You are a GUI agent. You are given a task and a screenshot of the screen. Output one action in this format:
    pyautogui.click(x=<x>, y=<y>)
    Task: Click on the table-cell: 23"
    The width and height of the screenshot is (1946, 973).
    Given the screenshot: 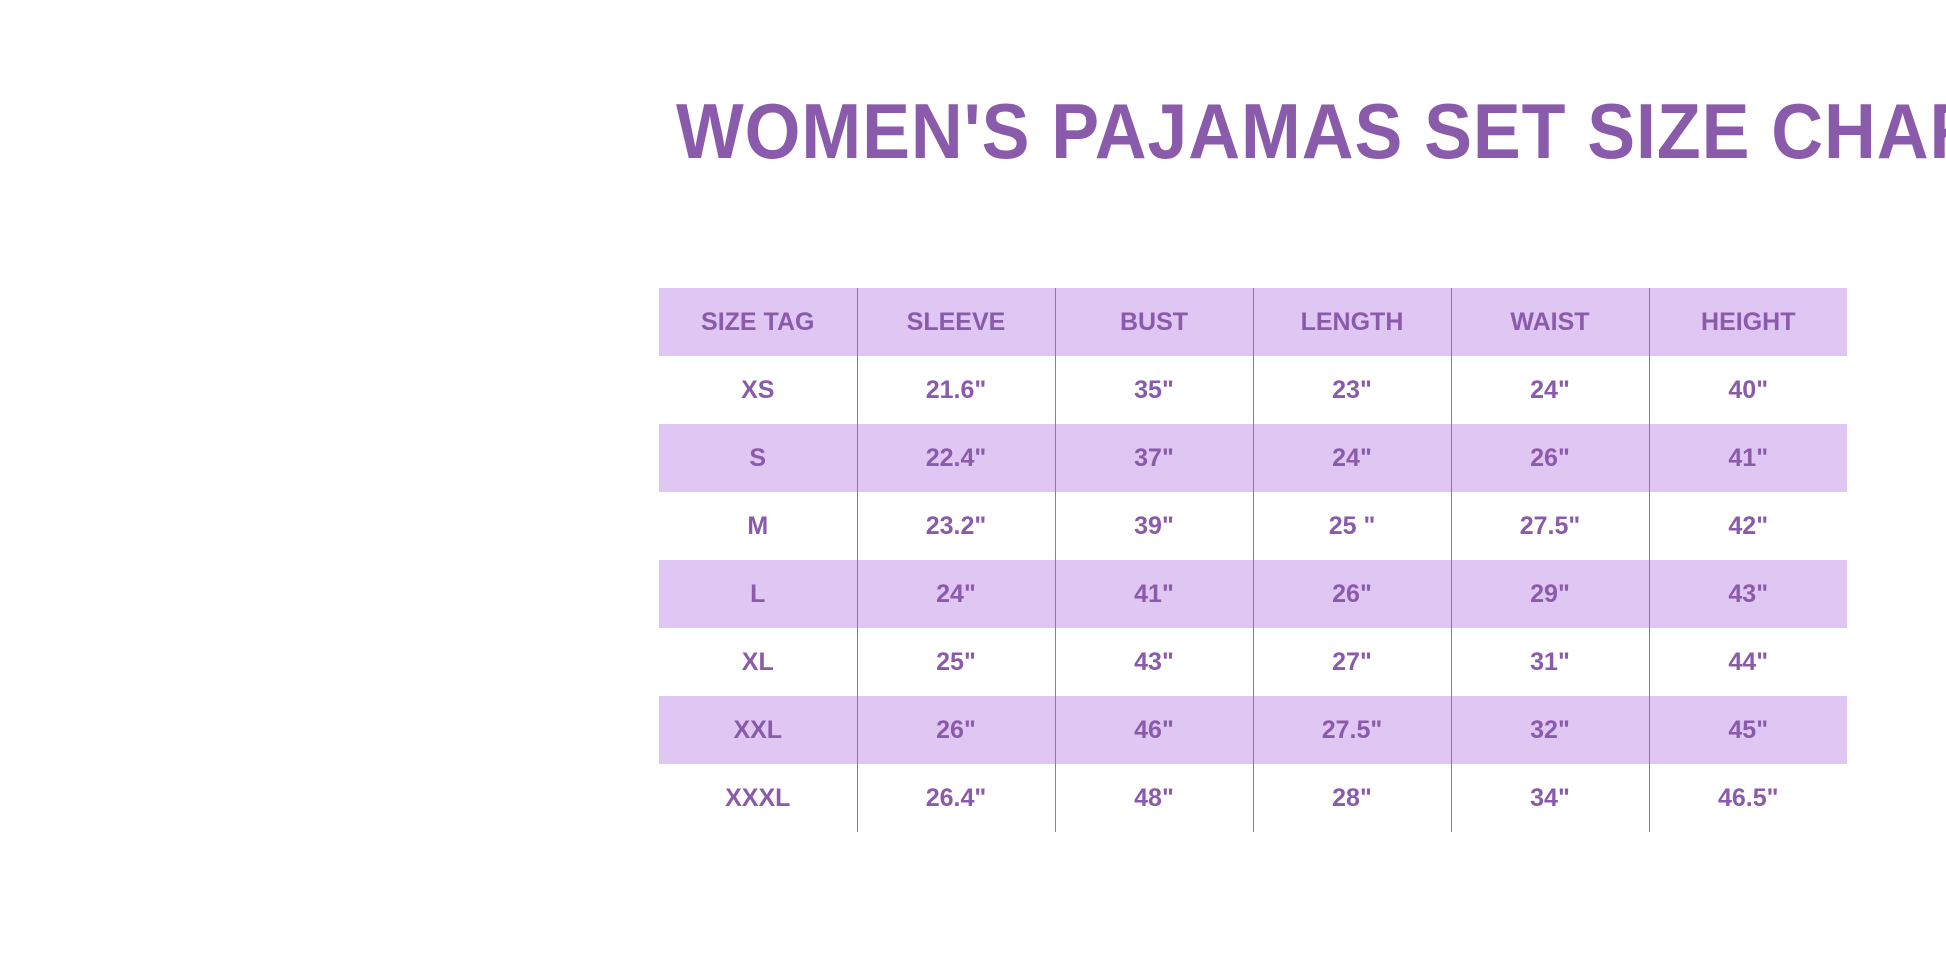 What is the action you would take?
    pyautogui.click(x=1351, y=390)
    